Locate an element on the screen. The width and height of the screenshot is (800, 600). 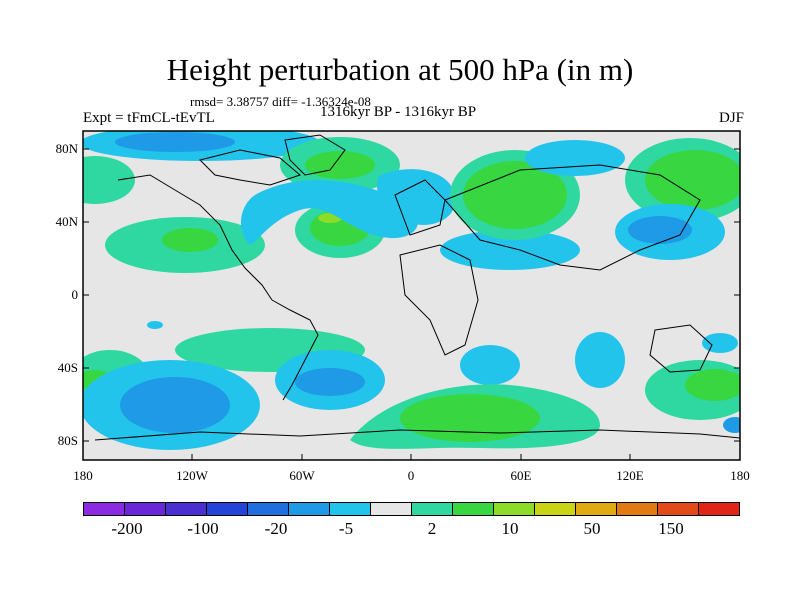
colorbar-label: -5 is located at coordinates (346, 528).